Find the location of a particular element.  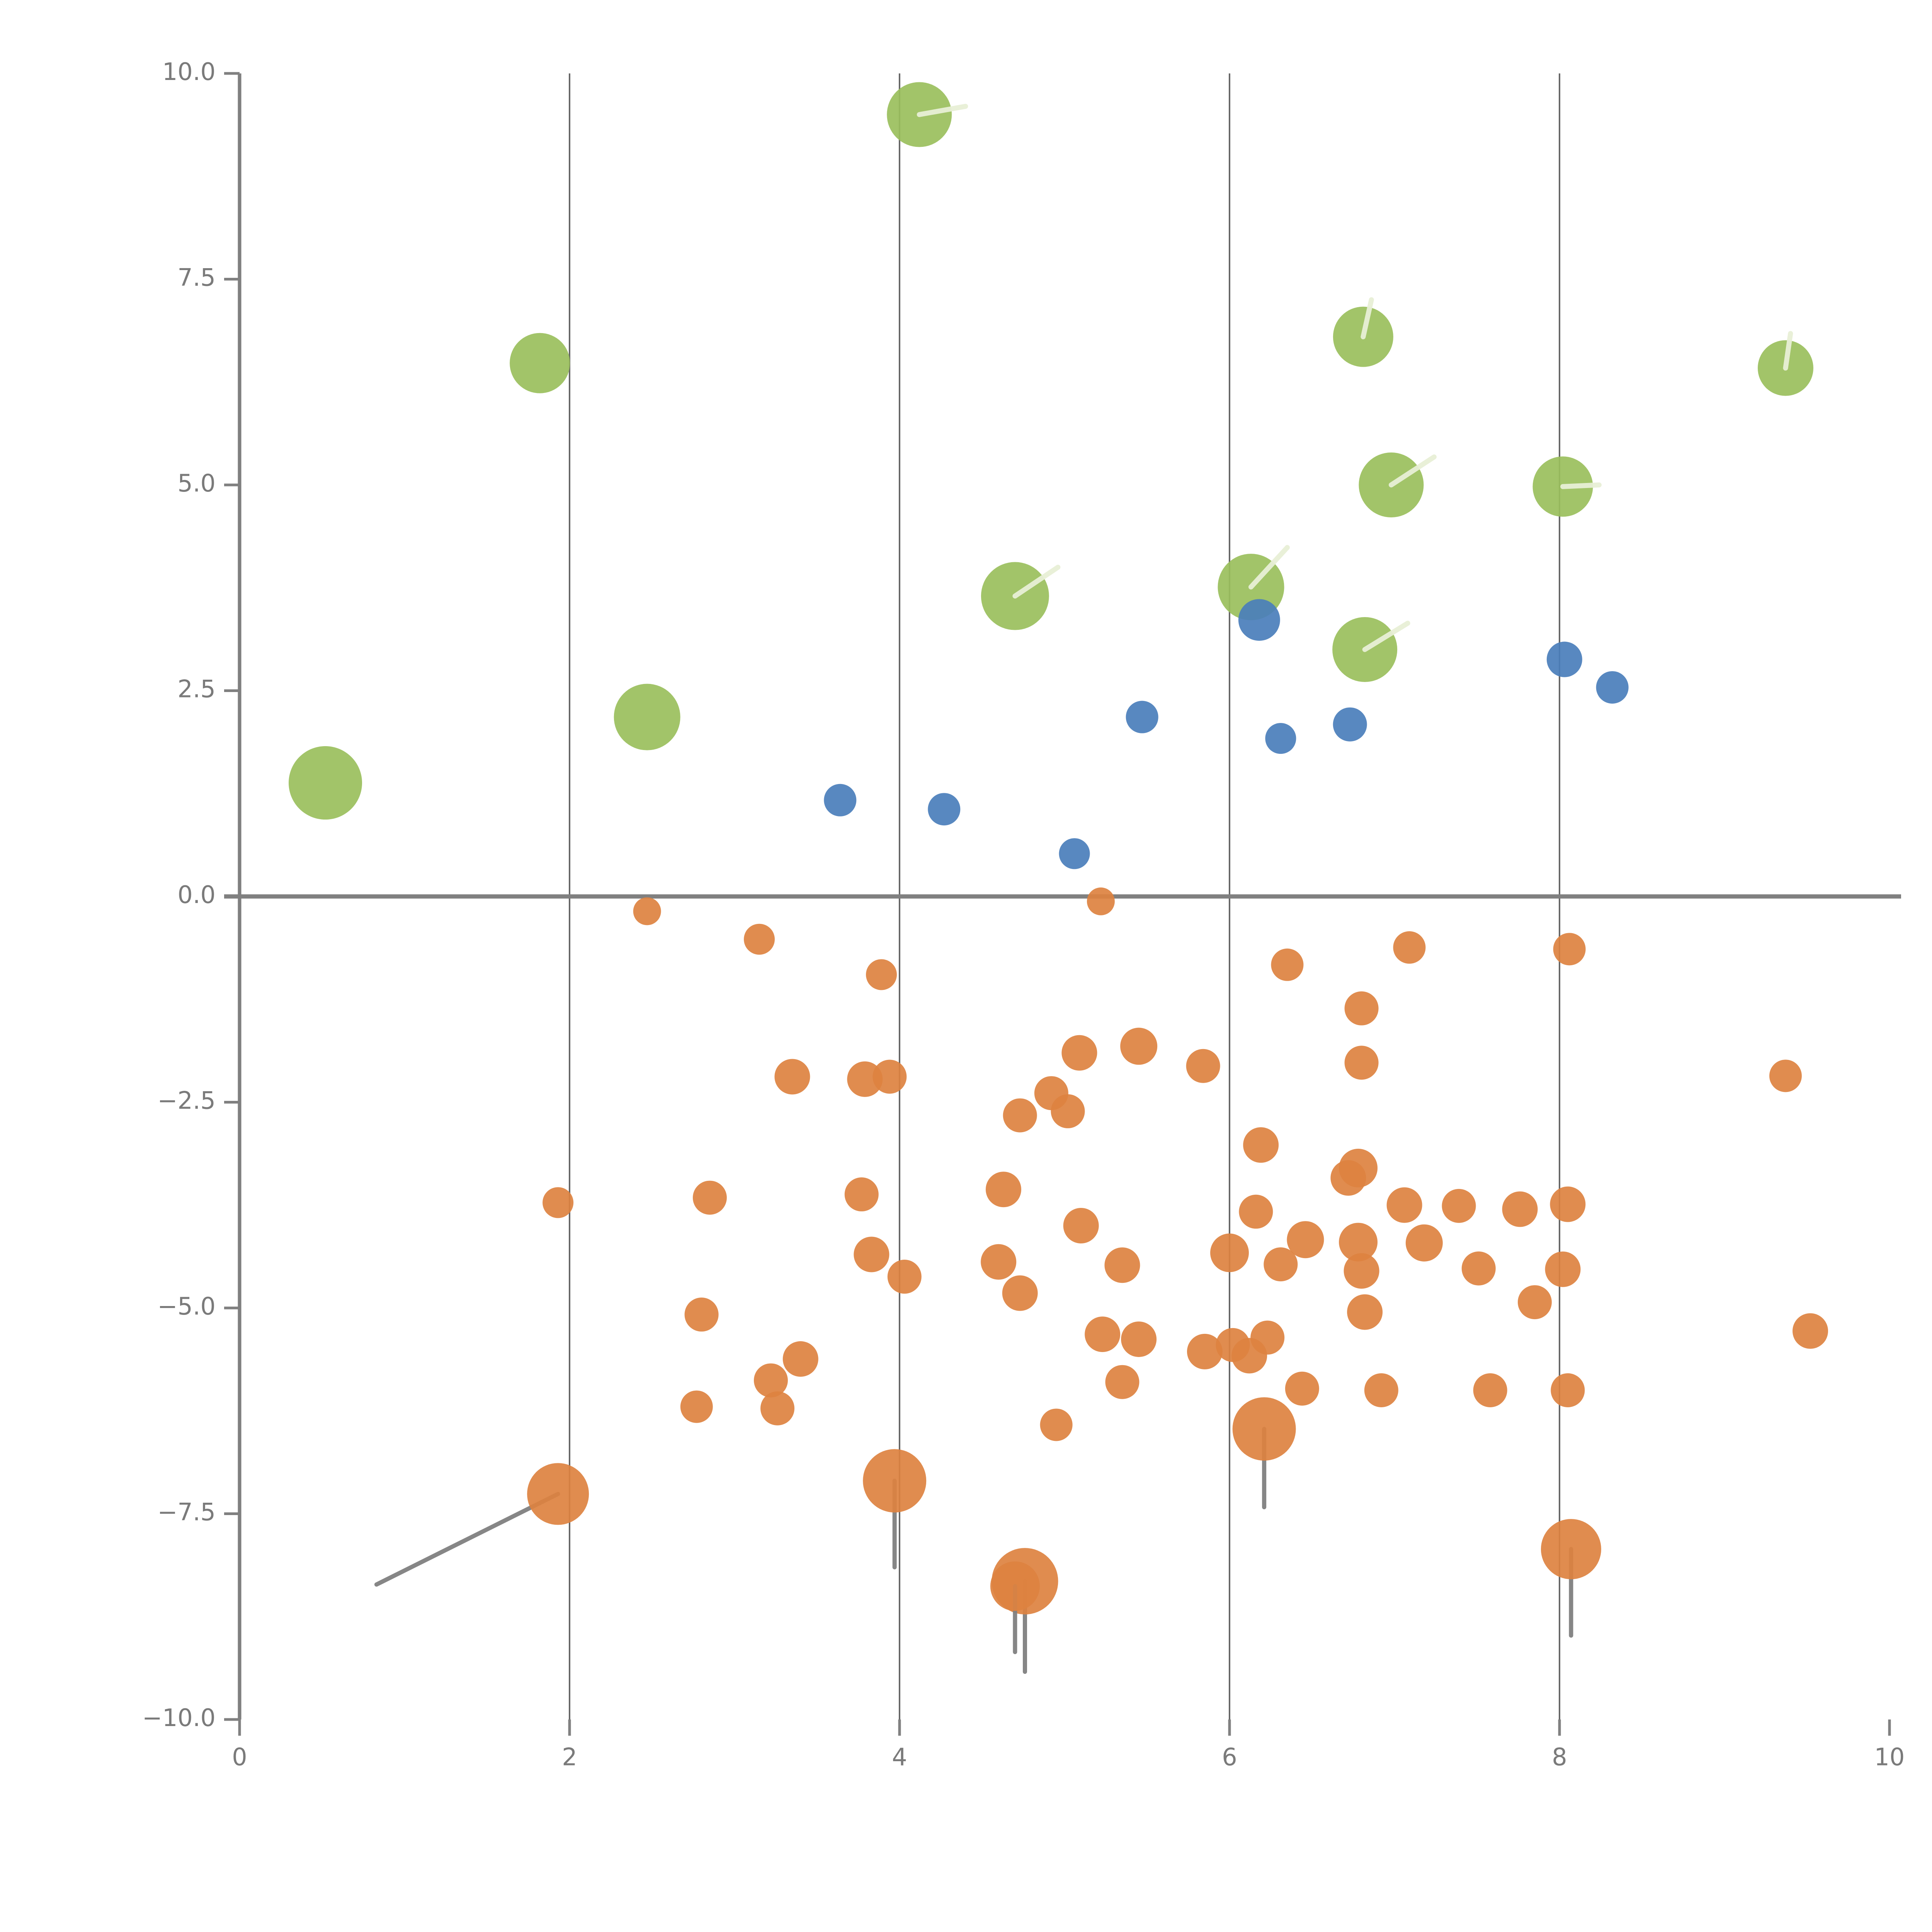

y-tick-label: 10.0 is located at coordinates (189, 72).